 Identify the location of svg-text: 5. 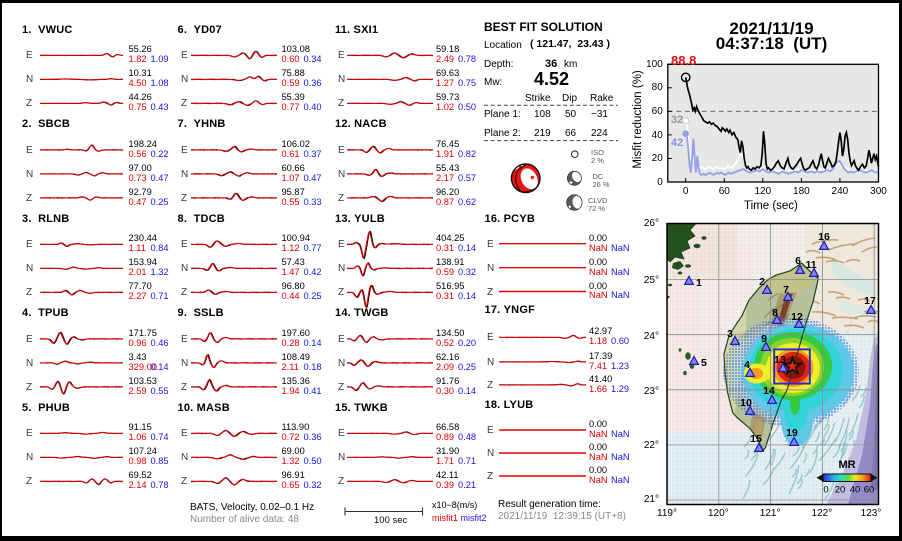
(704, 363).